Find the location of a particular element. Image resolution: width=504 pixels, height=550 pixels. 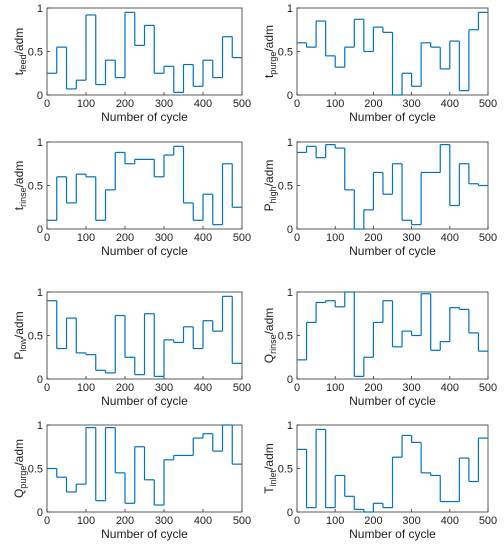

y-axis-label-part: T is located at coordinates (269, 490).